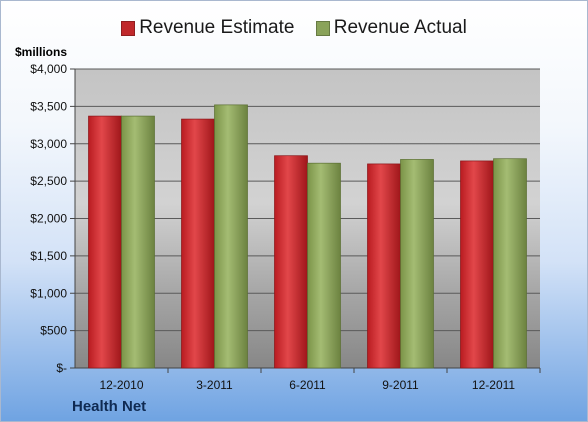 This screenshot has height=422, width=588. Describe the element at coordinates (109, 406) in the screenshot. I see `company-name: Health Net` at that location.